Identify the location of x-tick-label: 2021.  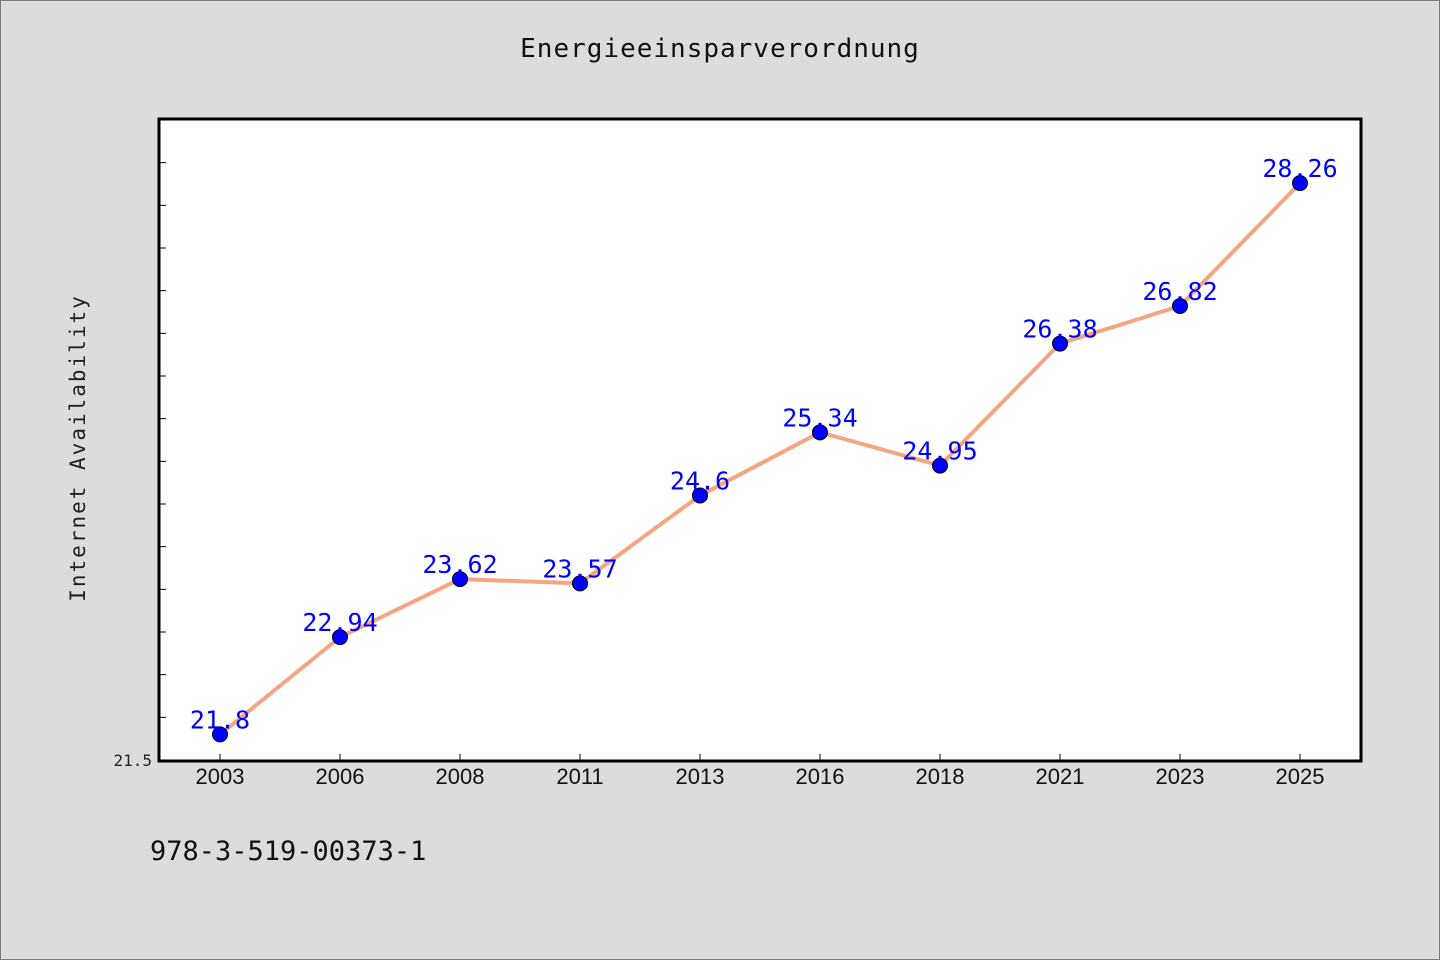
(1060, 776).